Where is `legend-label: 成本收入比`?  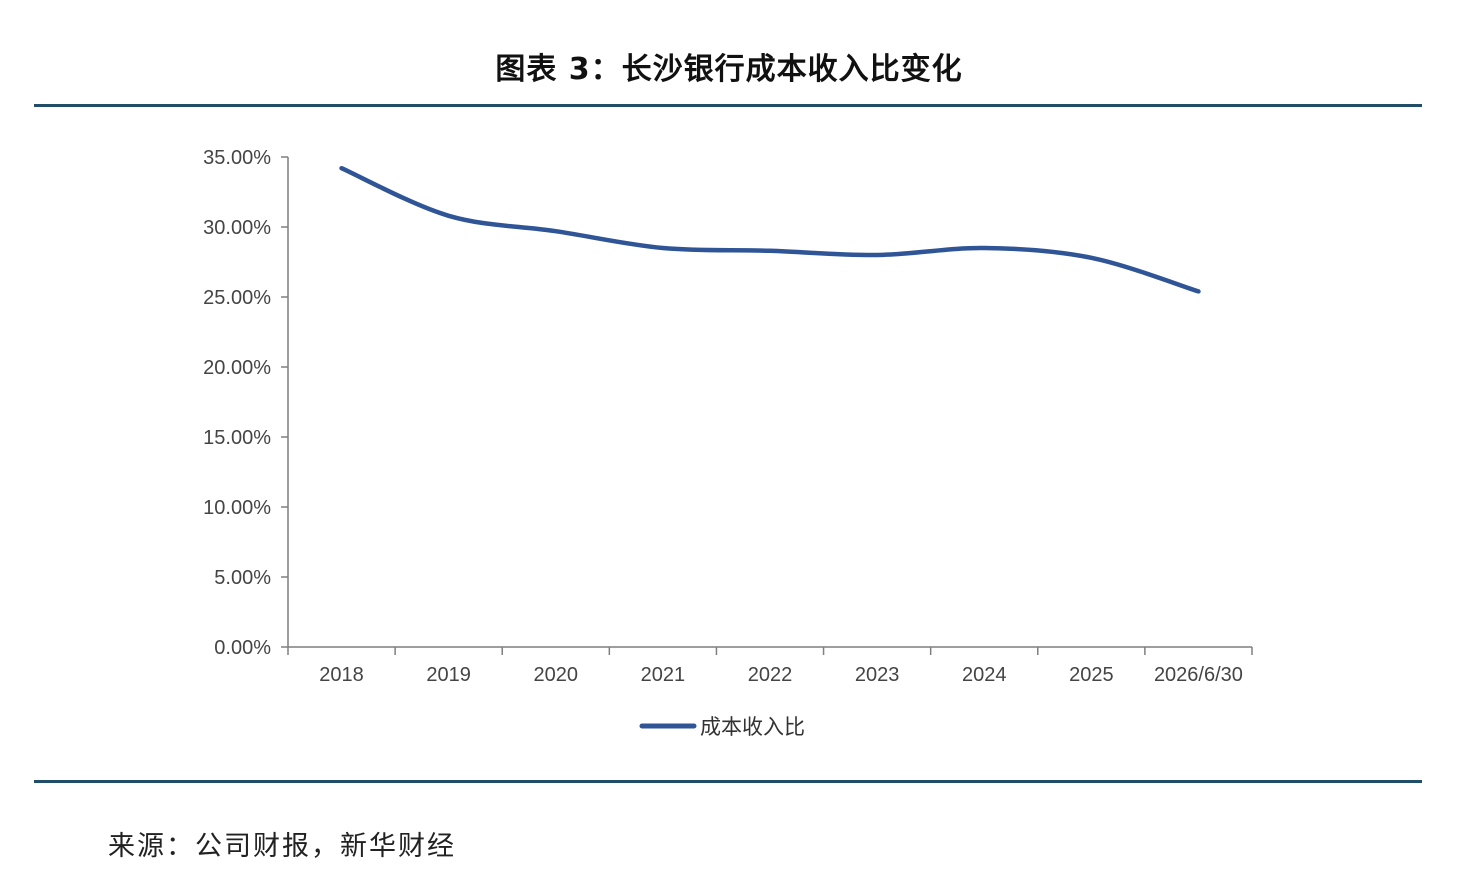
legend-label: 成本收入比 is located at coordinates (752, 727).